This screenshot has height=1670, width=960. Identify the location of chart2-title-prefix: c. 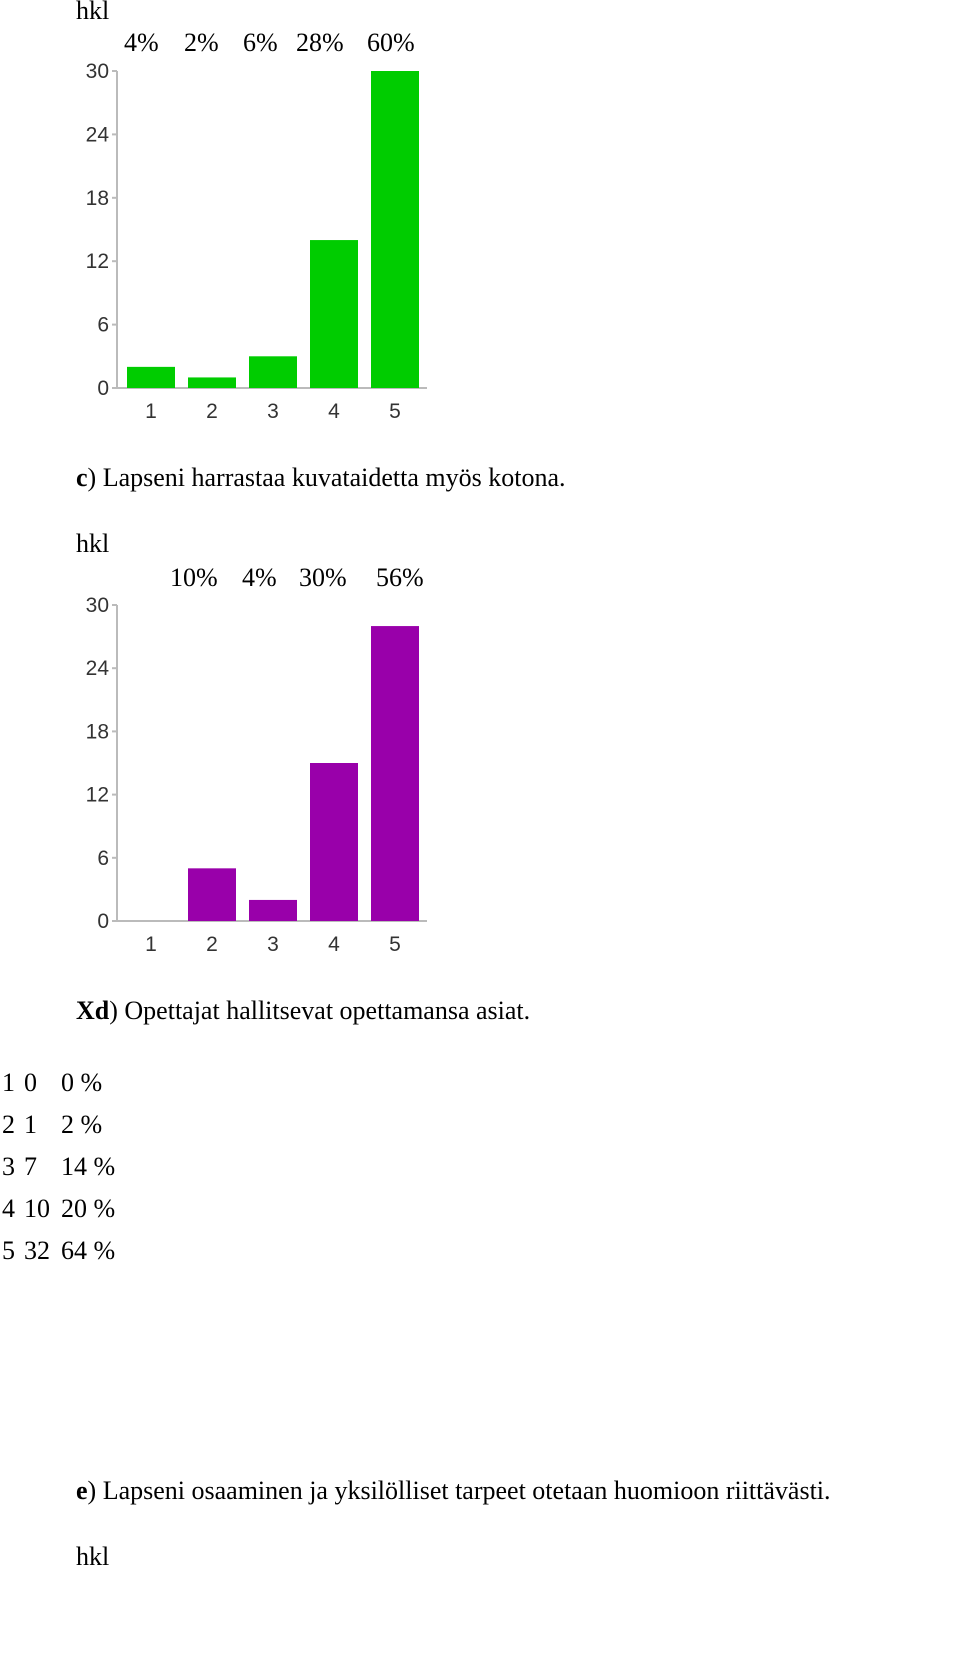
(82, 477).